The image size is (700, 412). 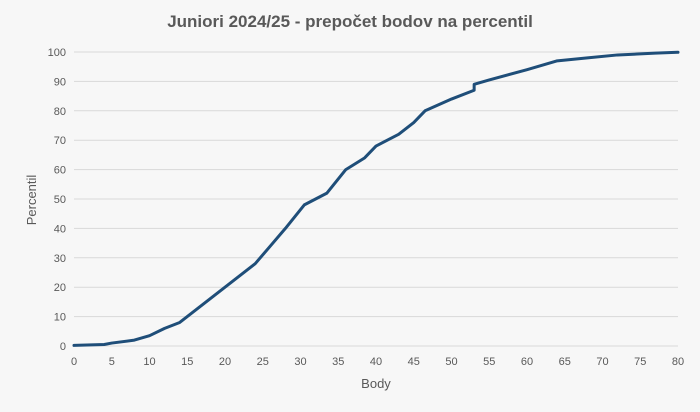 What do you see at coordinates (489, 362) in the screenshot?
I see `x-tick-label: 55` at bounding box center [489, 362].